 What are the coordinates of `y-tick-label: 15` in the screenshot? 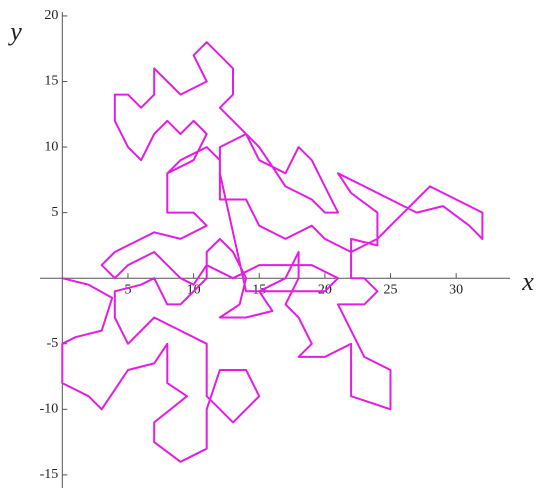 It's located at (51, 81).